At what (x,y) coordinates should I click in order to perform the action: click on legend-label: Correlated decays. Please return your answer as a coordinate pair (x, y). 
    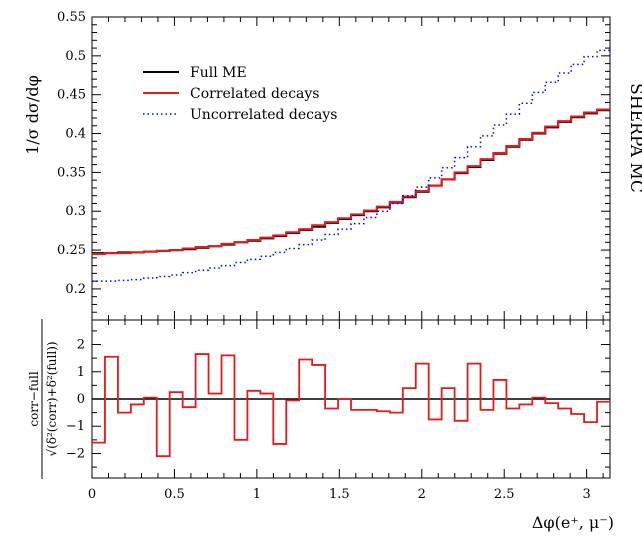
    Looking at the image, I should click on (255, 94).